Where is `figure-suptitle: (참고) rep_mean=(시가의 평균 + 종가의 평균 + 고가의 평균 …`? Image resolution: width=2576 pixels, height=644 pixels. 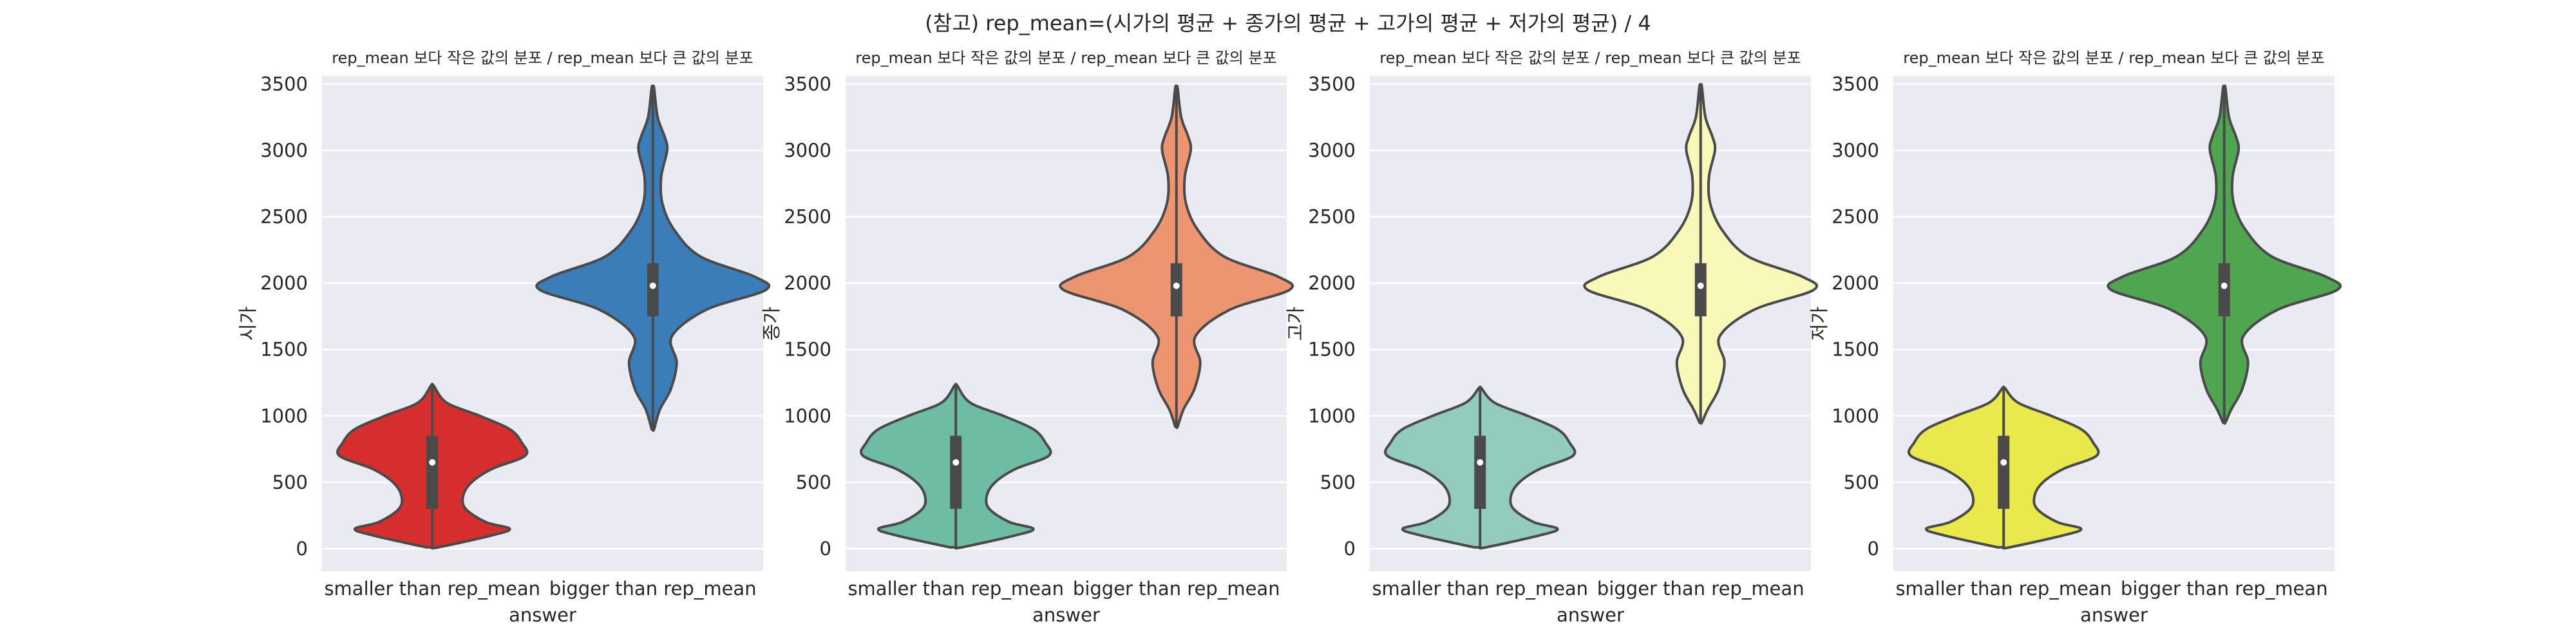
figure-suptitle: (참고) rep_mean=(시가의 평균 + 종가의 평균 + 고가의 평균 … is located at coordinates (1288, 23).